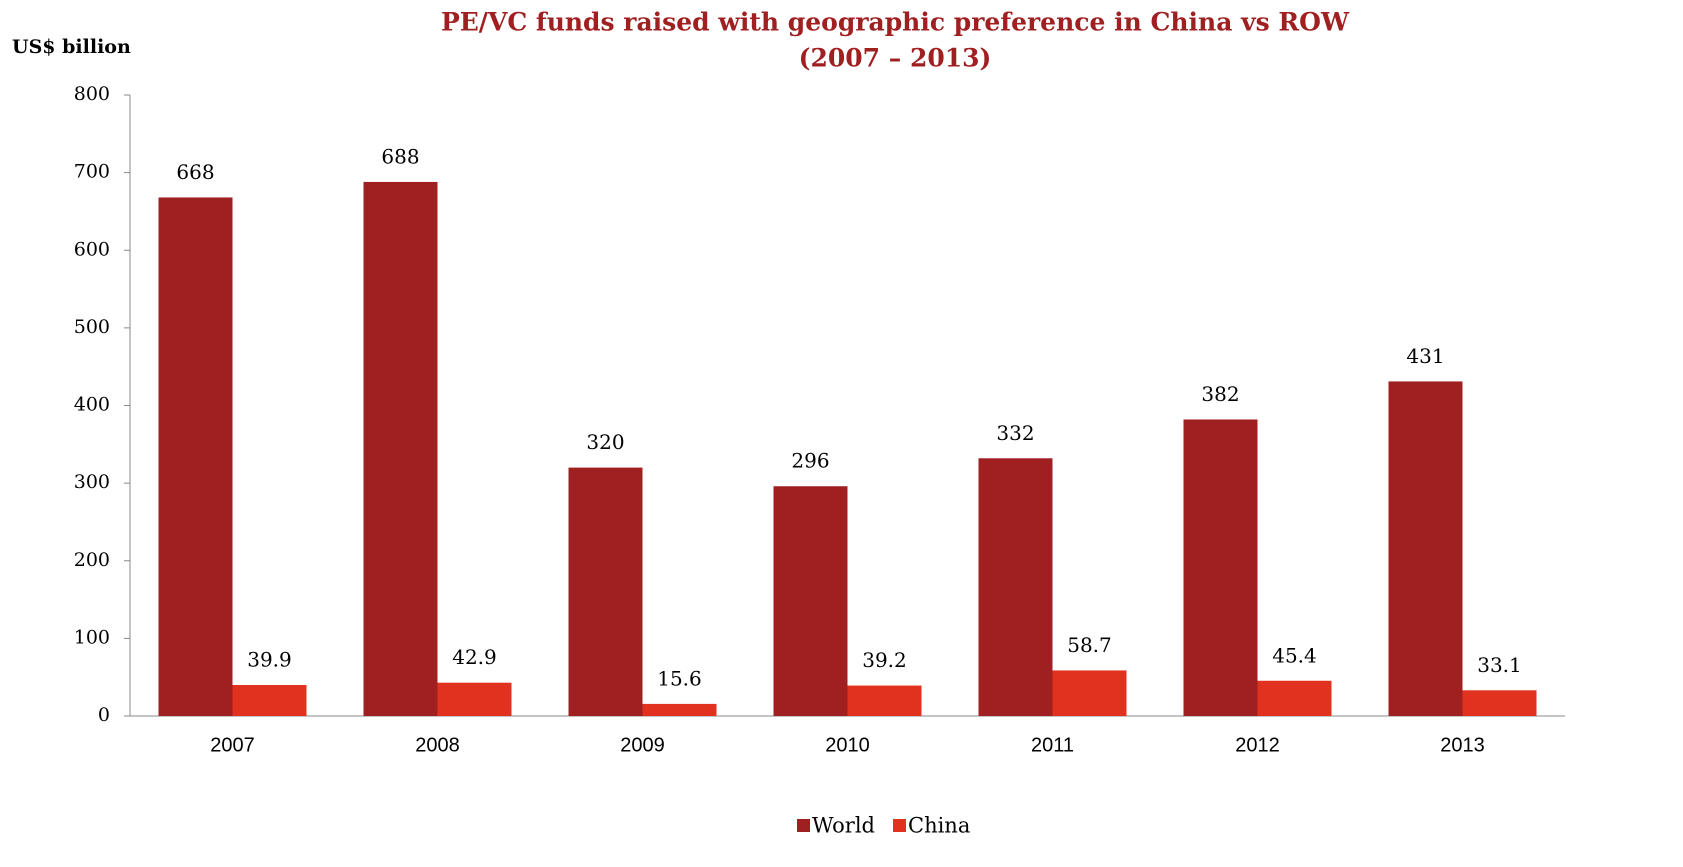 The height and width of the screenshot is (867, 1683). Describe the element at coordinates (92, 172) in the screenshot. I see `y-tick-label: 700` at that location.